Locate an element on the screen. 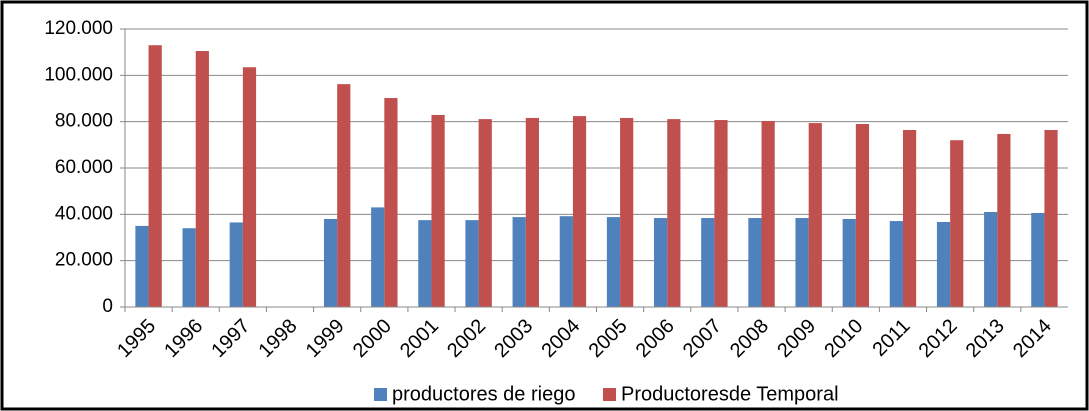  x-tick-label: 2010 is located at coordinates (843, 338).